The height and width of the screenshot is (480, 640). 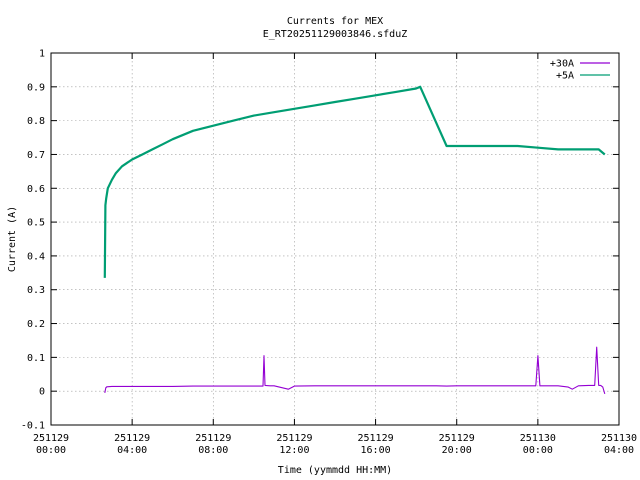 What do you see at coordinates (580, 70) in the screenshot?
I see `legend: +30A+5A` at bounding box center [580, 70].